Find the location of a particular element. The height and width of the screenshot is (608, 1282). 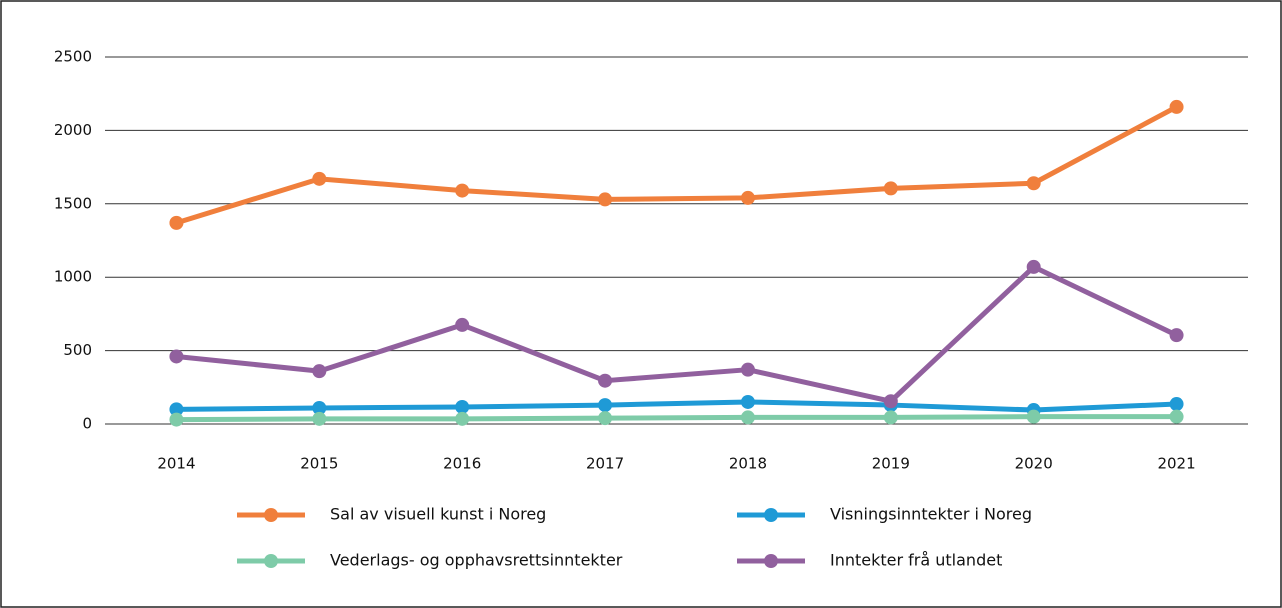

x-tick-label: 2015 is located at coordinates (319, 464).